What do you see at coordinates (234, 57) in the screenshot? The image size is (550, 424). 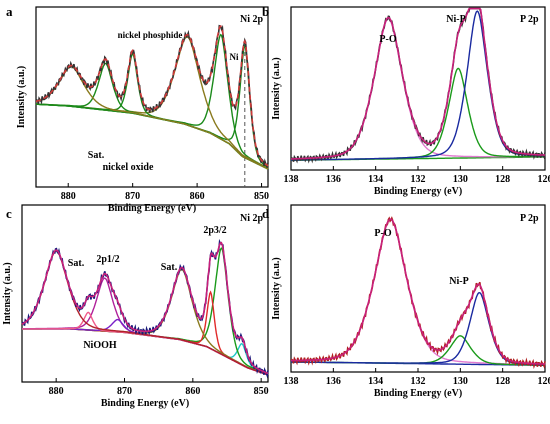 I see `peak-annotation: Ni` at bounding box center [234, 57].